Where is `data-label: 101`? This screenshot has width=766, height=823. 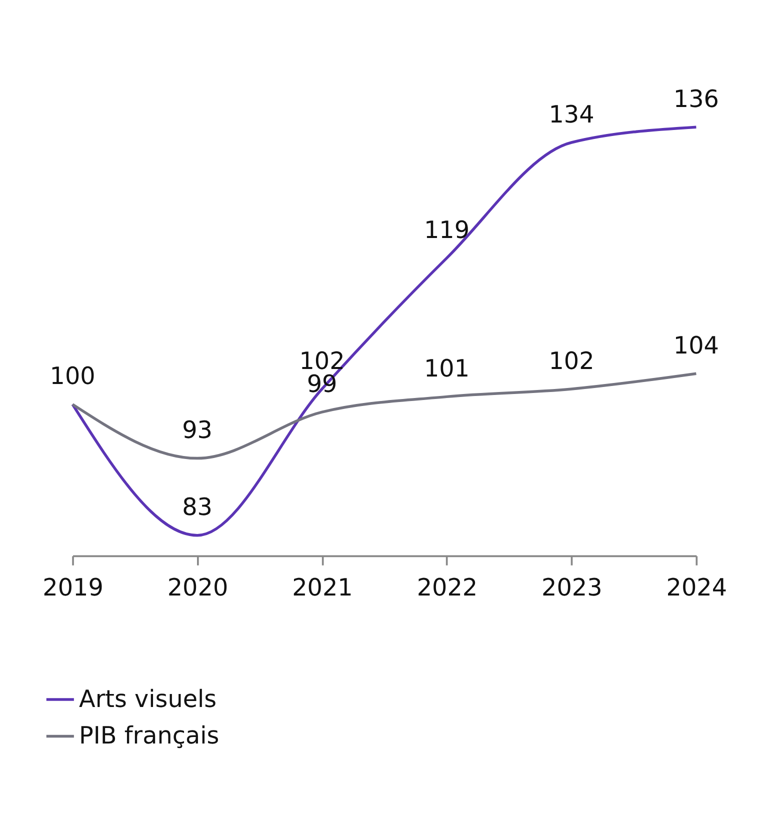
data-label: 101 is located at coordinates (447, 368).